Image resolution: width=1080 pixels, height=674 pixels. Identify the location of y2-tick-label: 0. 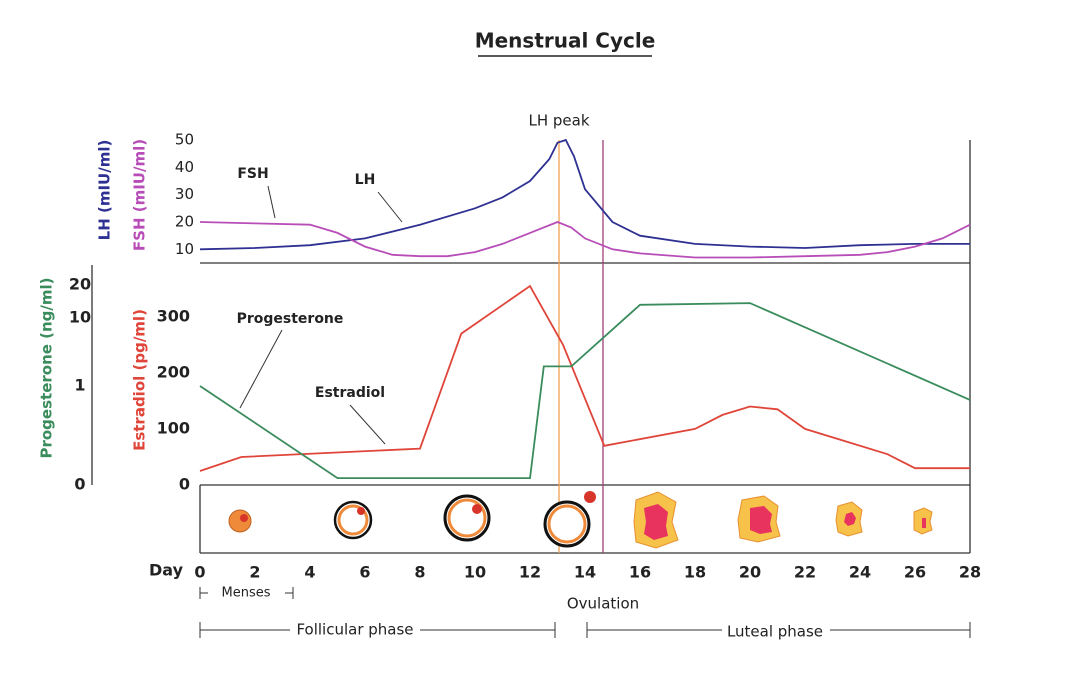
(79, 484).